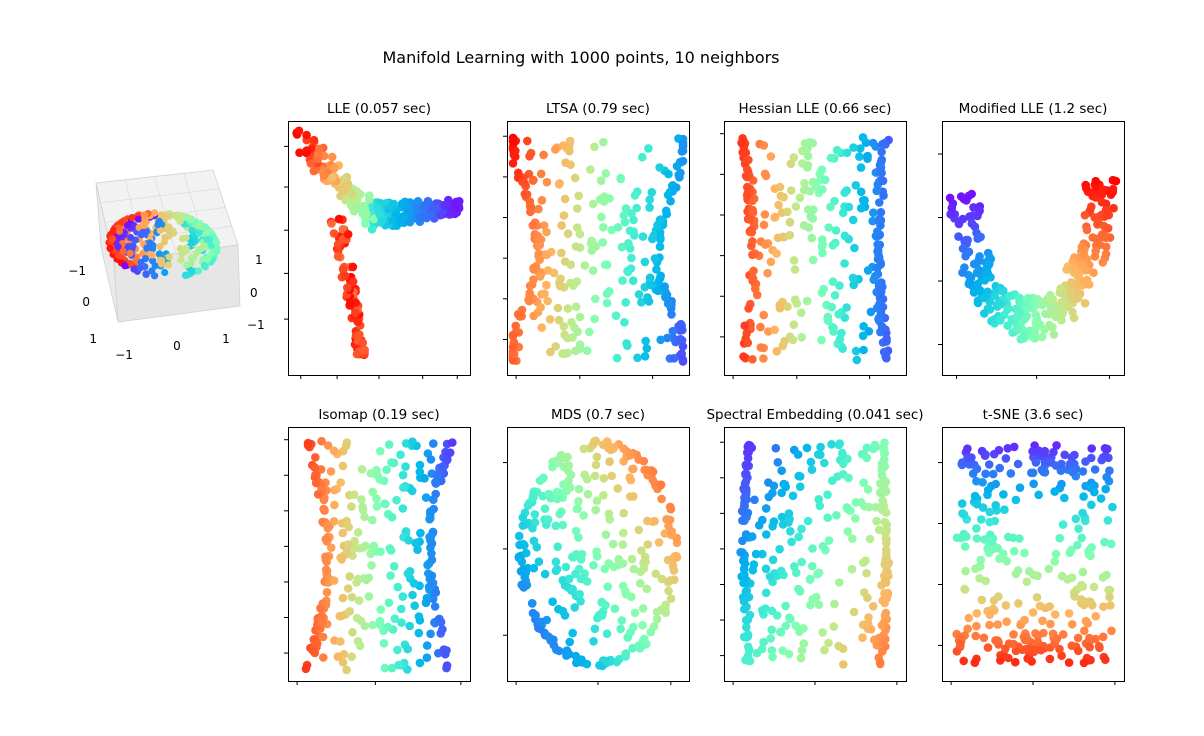 This screenshot has width=1204, height=736. Describe the element at coordinates (815, 249) in the screenshot. I see `points-hessian` at that location.